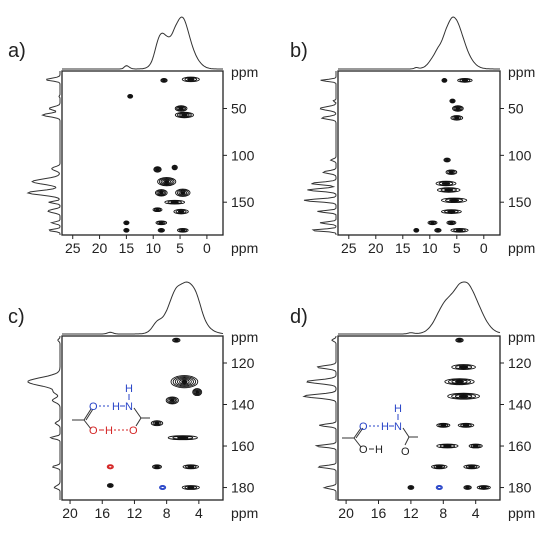  Describe the element at coordinates (419, 153) in the screenshot. I see `panel-b-frame` at that location.